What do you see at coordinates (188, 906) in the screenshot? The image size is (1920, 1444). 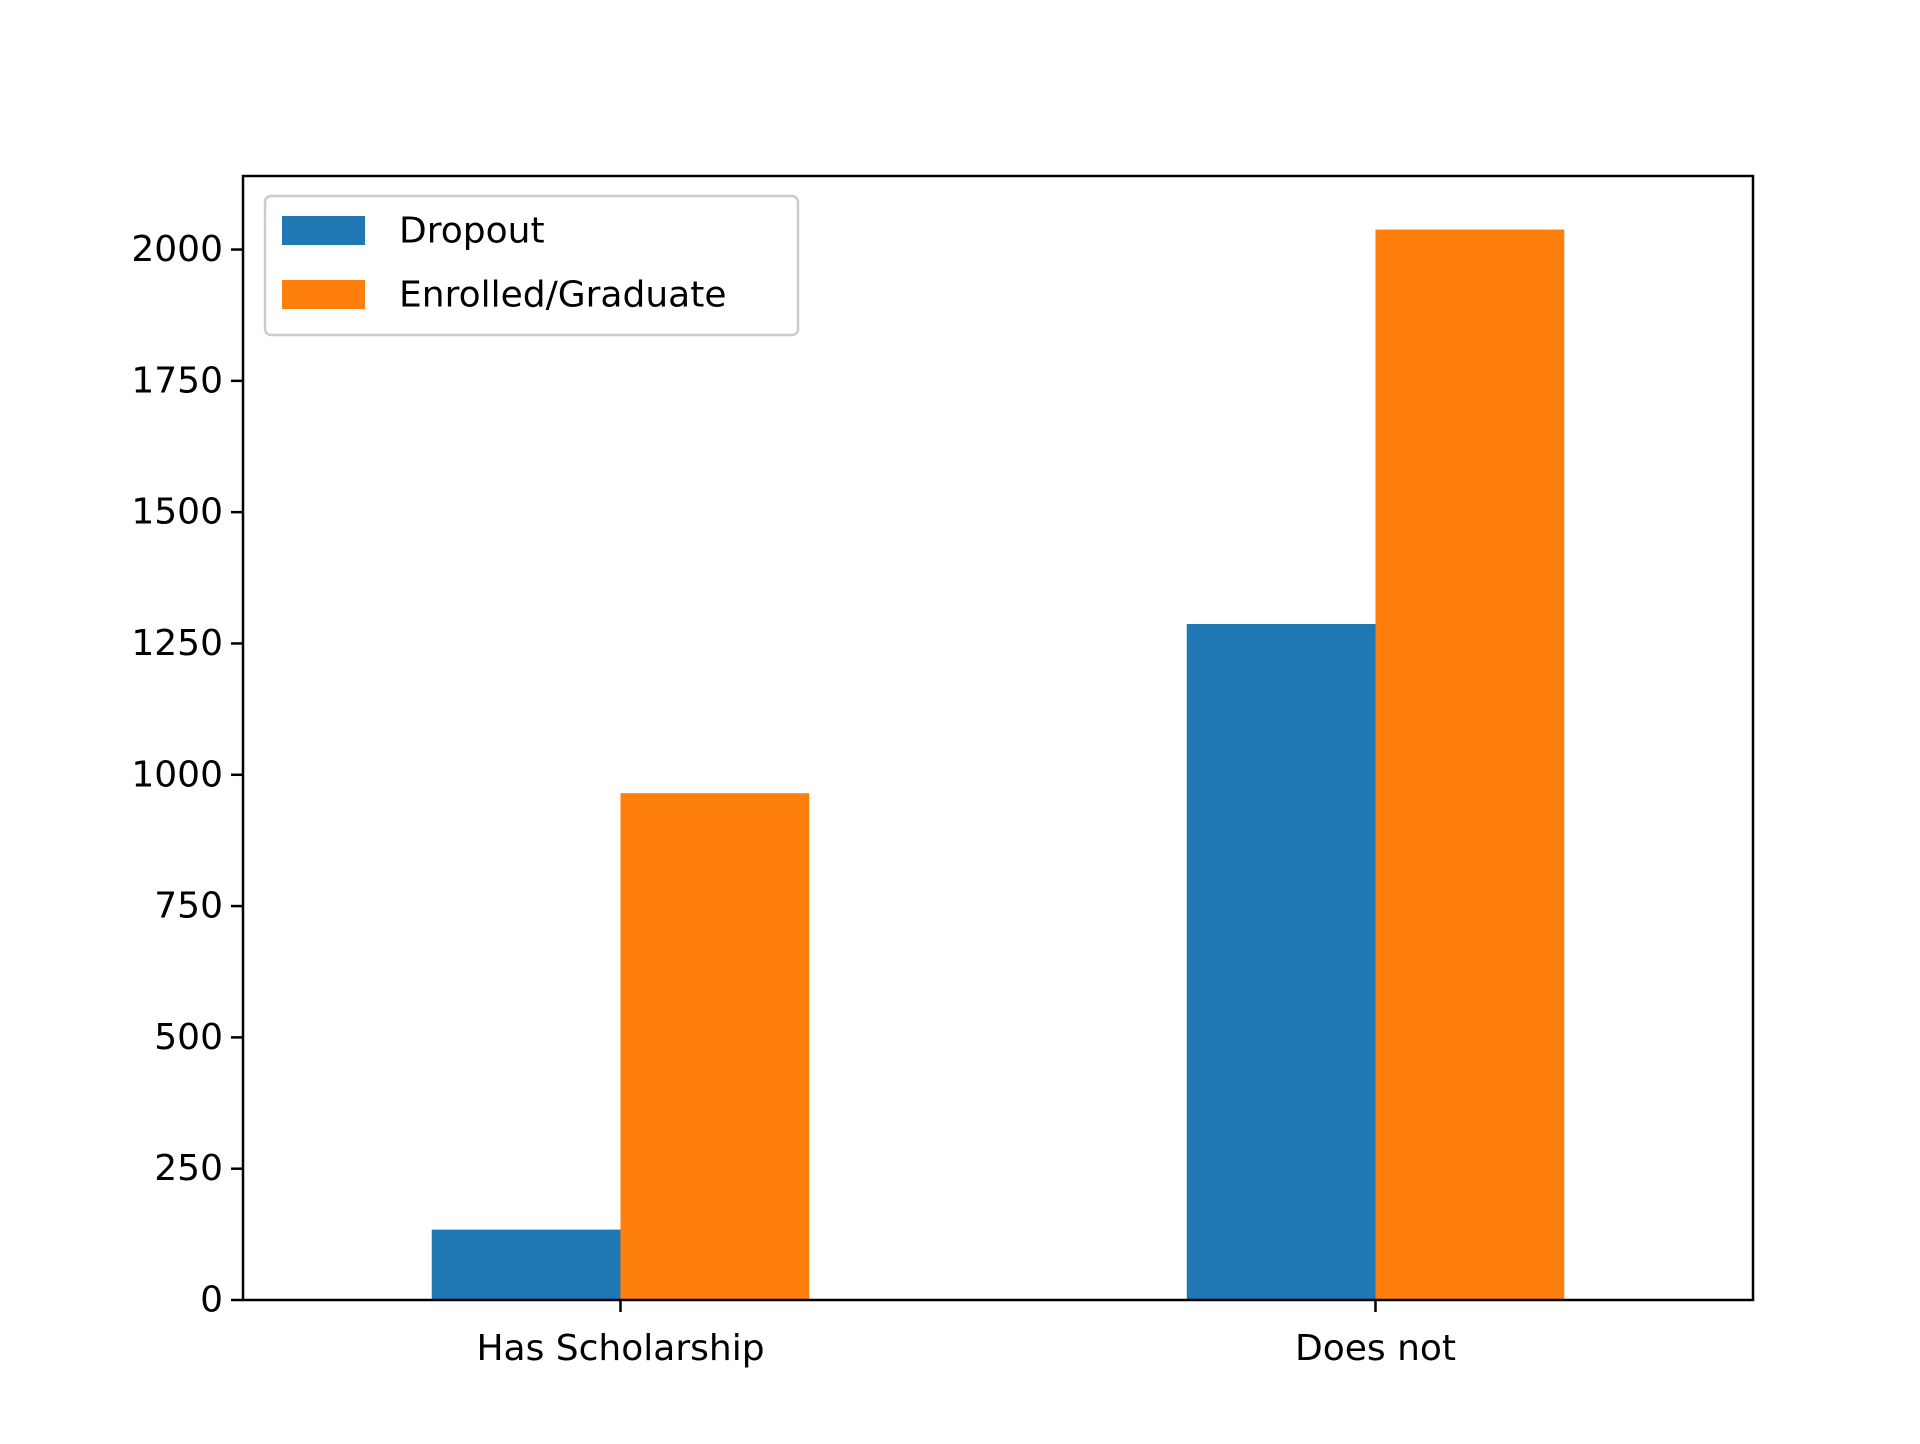 I see `y-tick-label: 750` at bounding box center [188, 906].